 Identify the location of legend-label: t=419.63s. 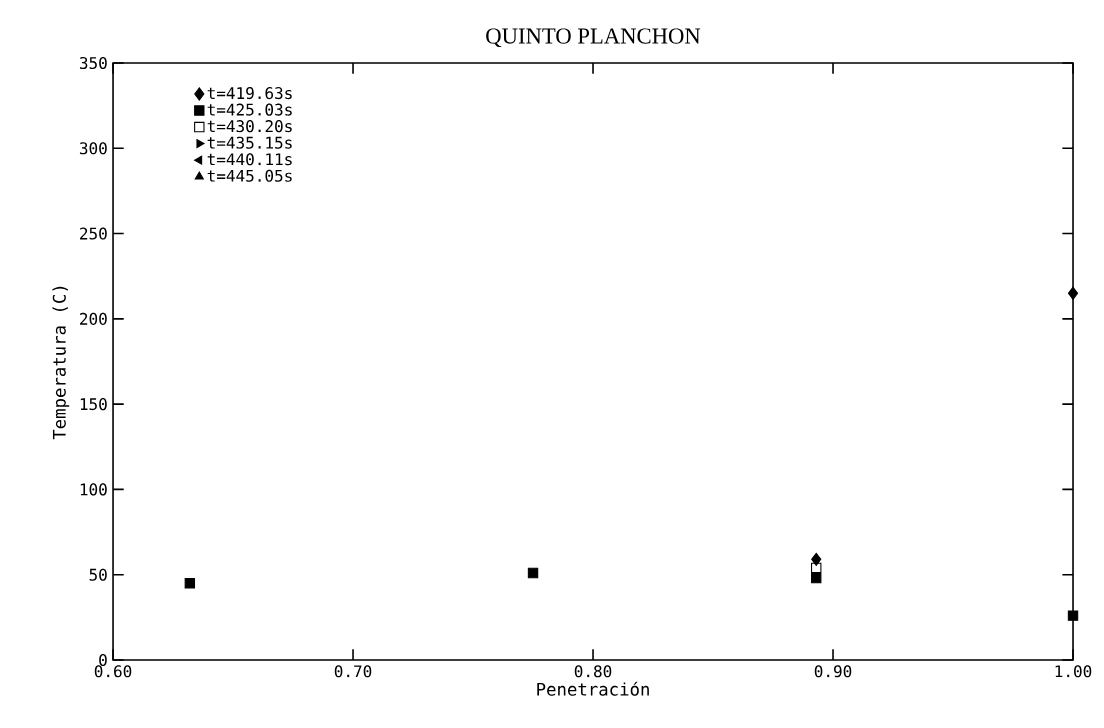
(249, 93).